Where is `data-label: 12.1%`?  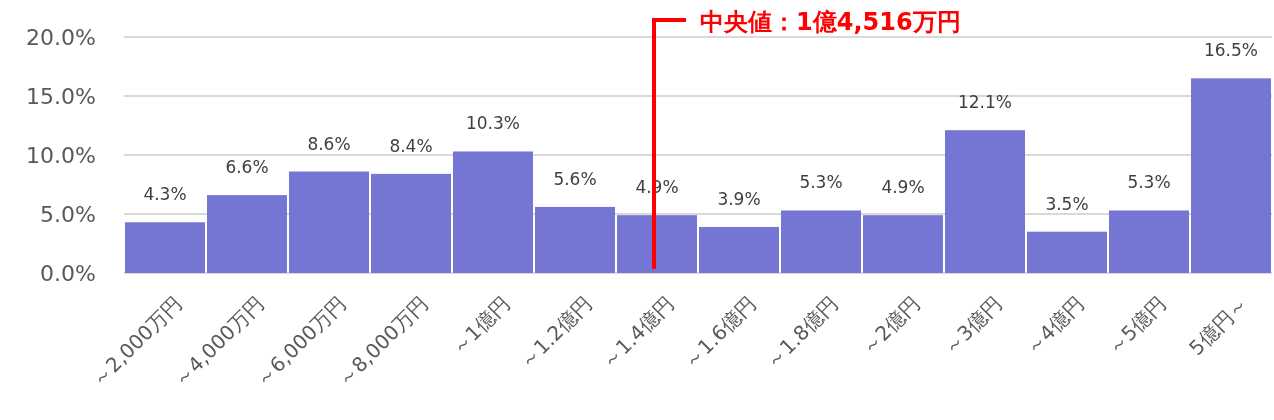 data-label: 12.1% is located at coordinates (985, 102).